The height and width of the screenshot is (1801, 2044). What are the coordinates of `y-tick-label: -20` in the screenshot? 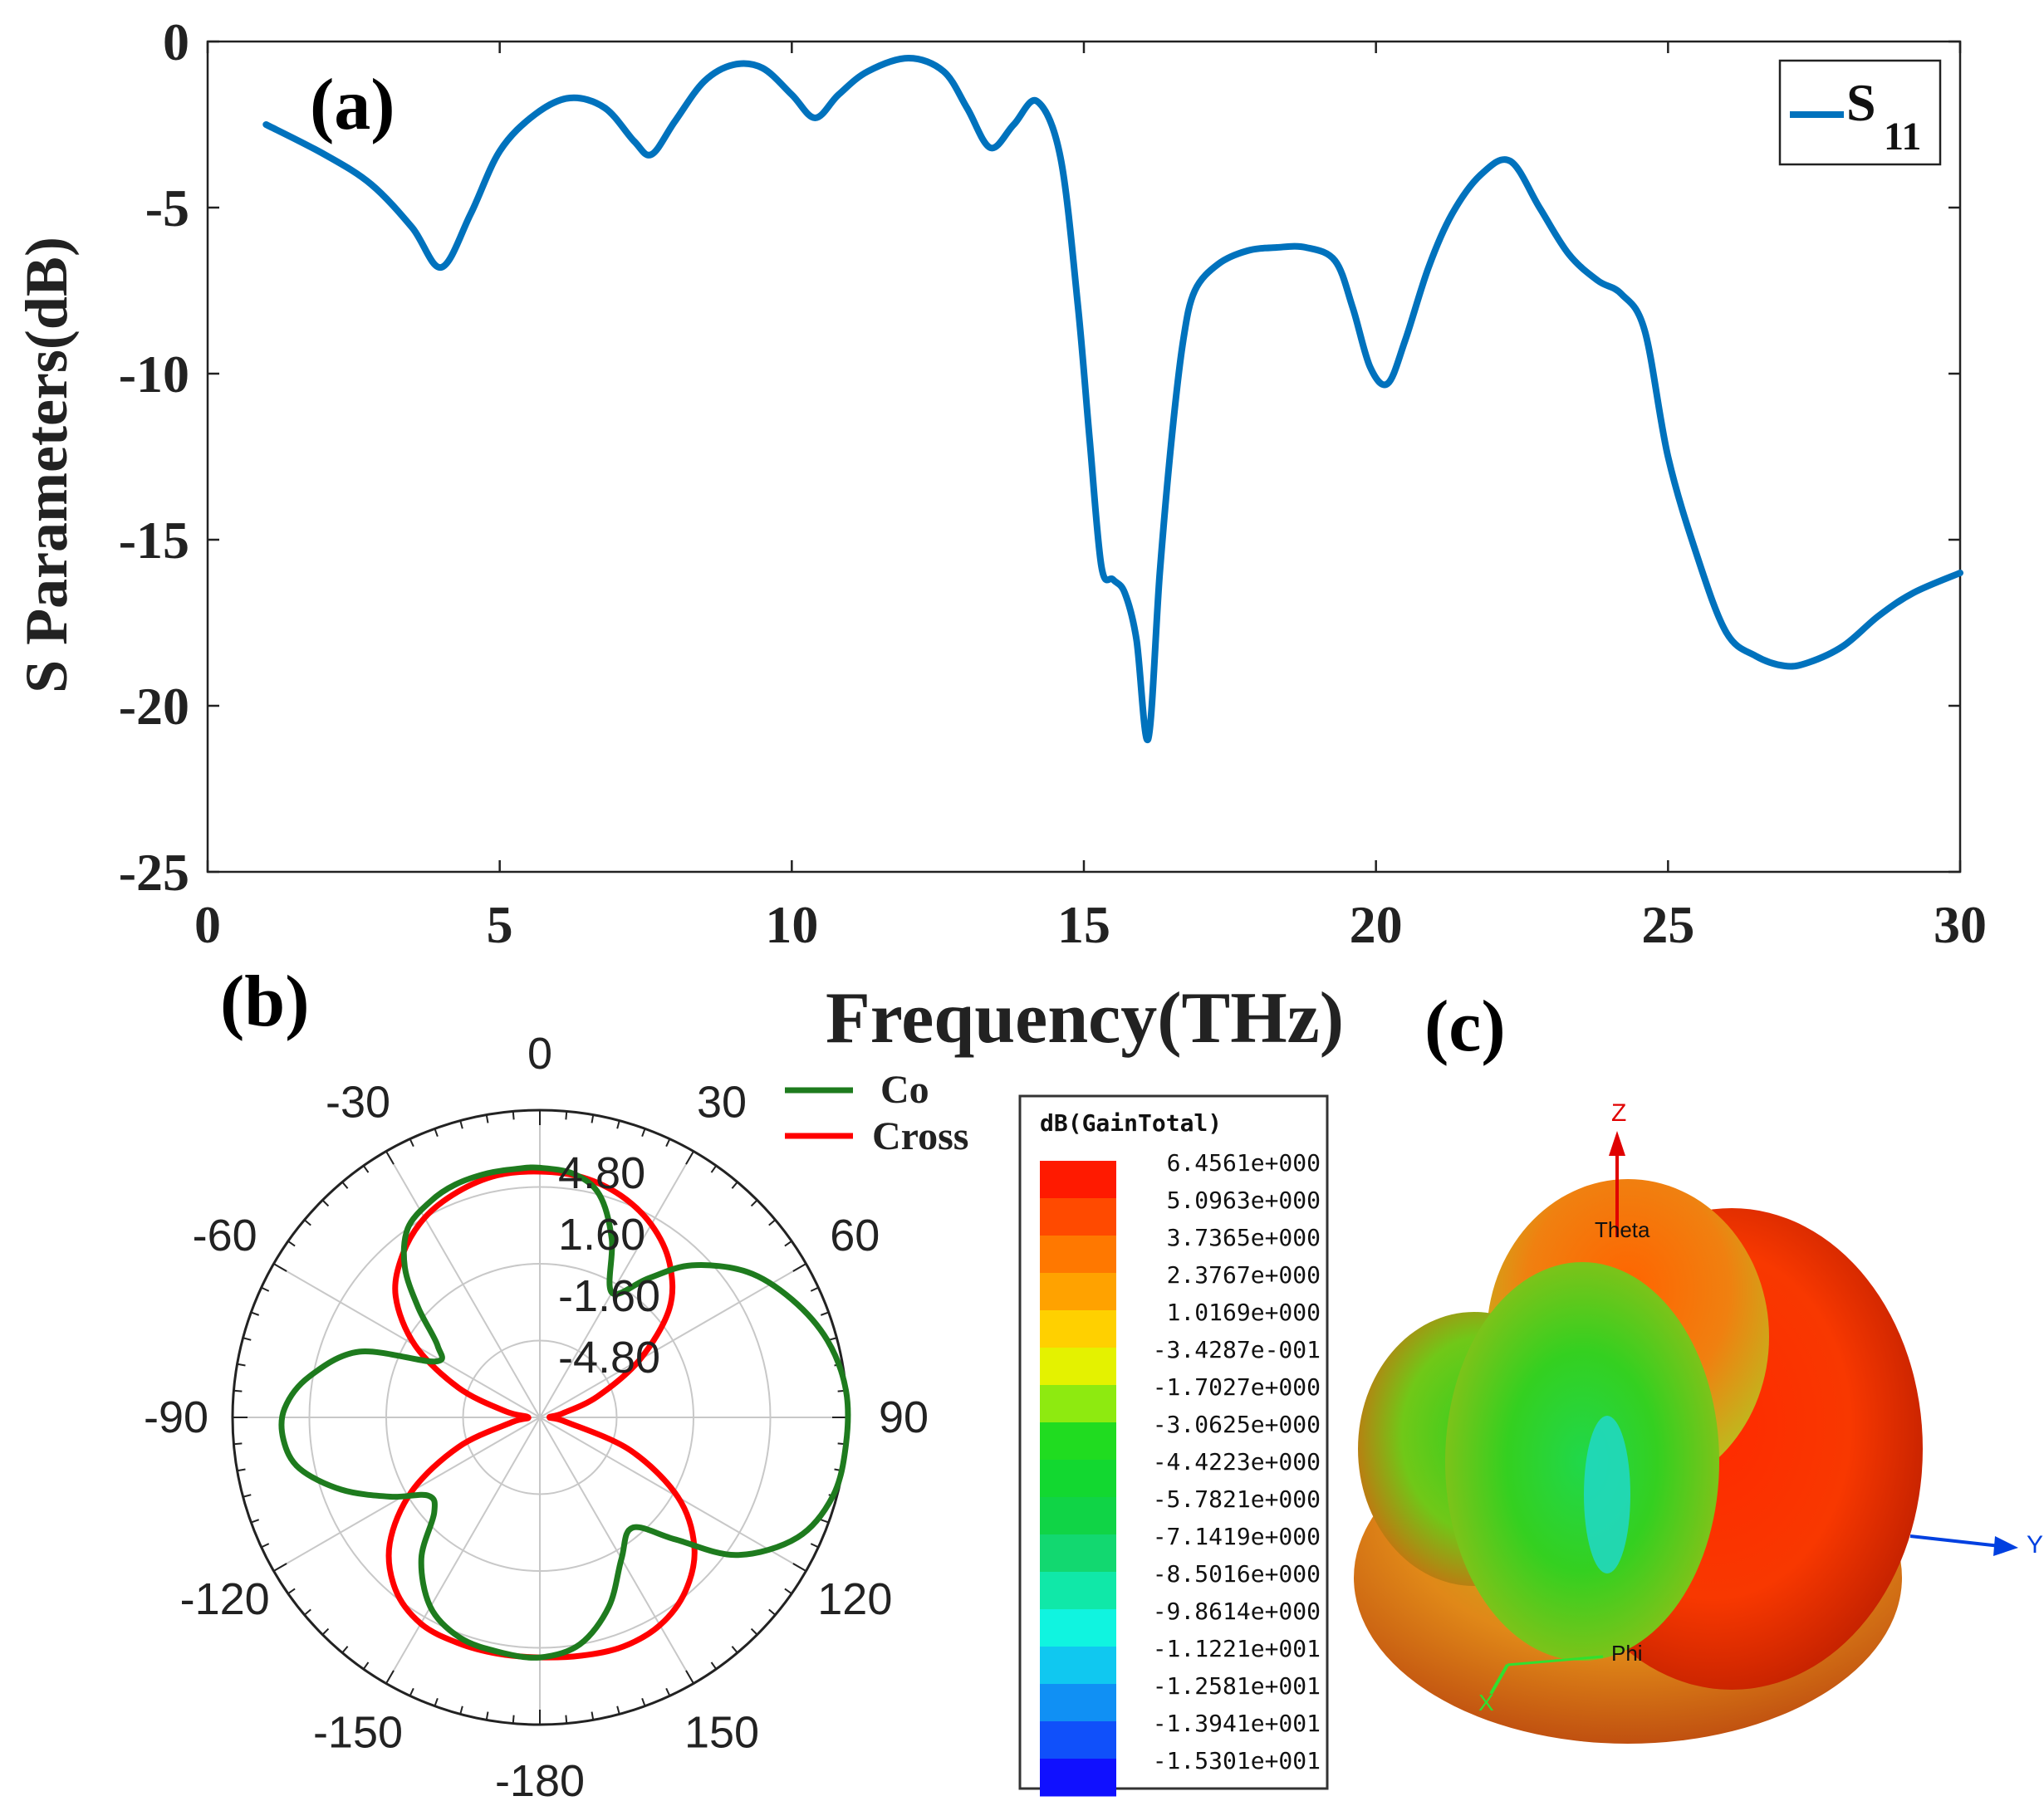 It's located at (154, 707).